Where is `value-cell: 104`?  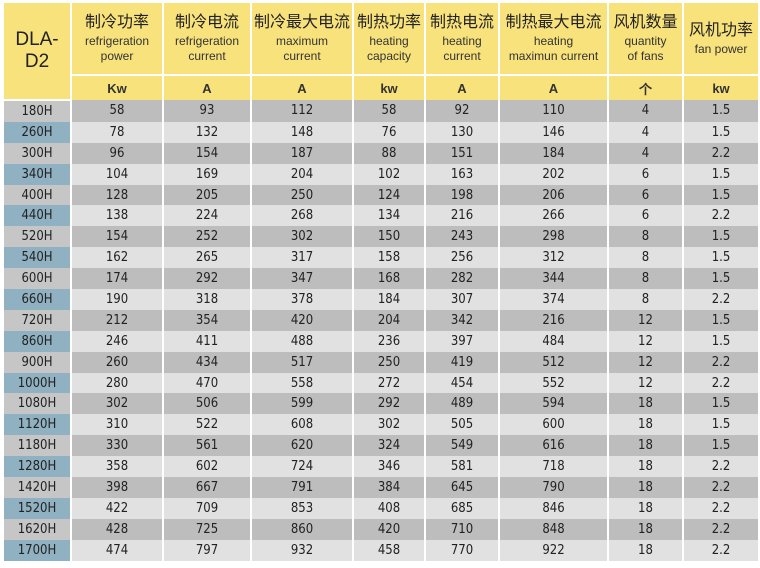
value-cell: 104 is located at coordinates (117, 174).